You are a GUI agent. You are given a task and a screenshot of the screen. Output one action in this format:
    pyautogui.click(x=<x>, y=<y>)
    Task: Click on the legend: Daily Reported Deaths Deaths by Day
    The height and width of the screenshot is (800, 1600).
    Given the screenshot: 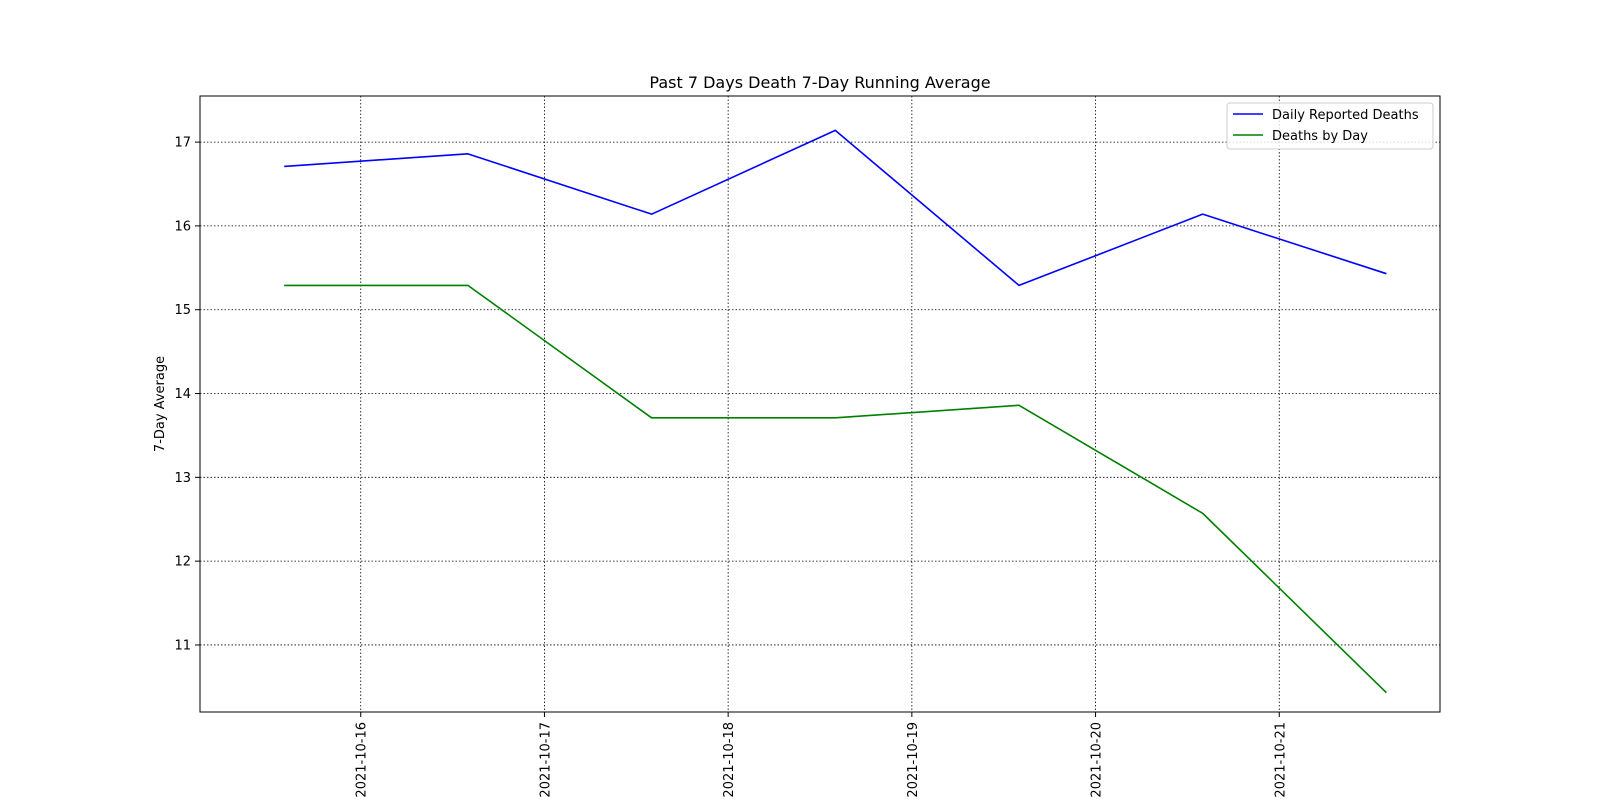 What is the action you would take?
    pyautogui.click(x=1330, y=126)
    